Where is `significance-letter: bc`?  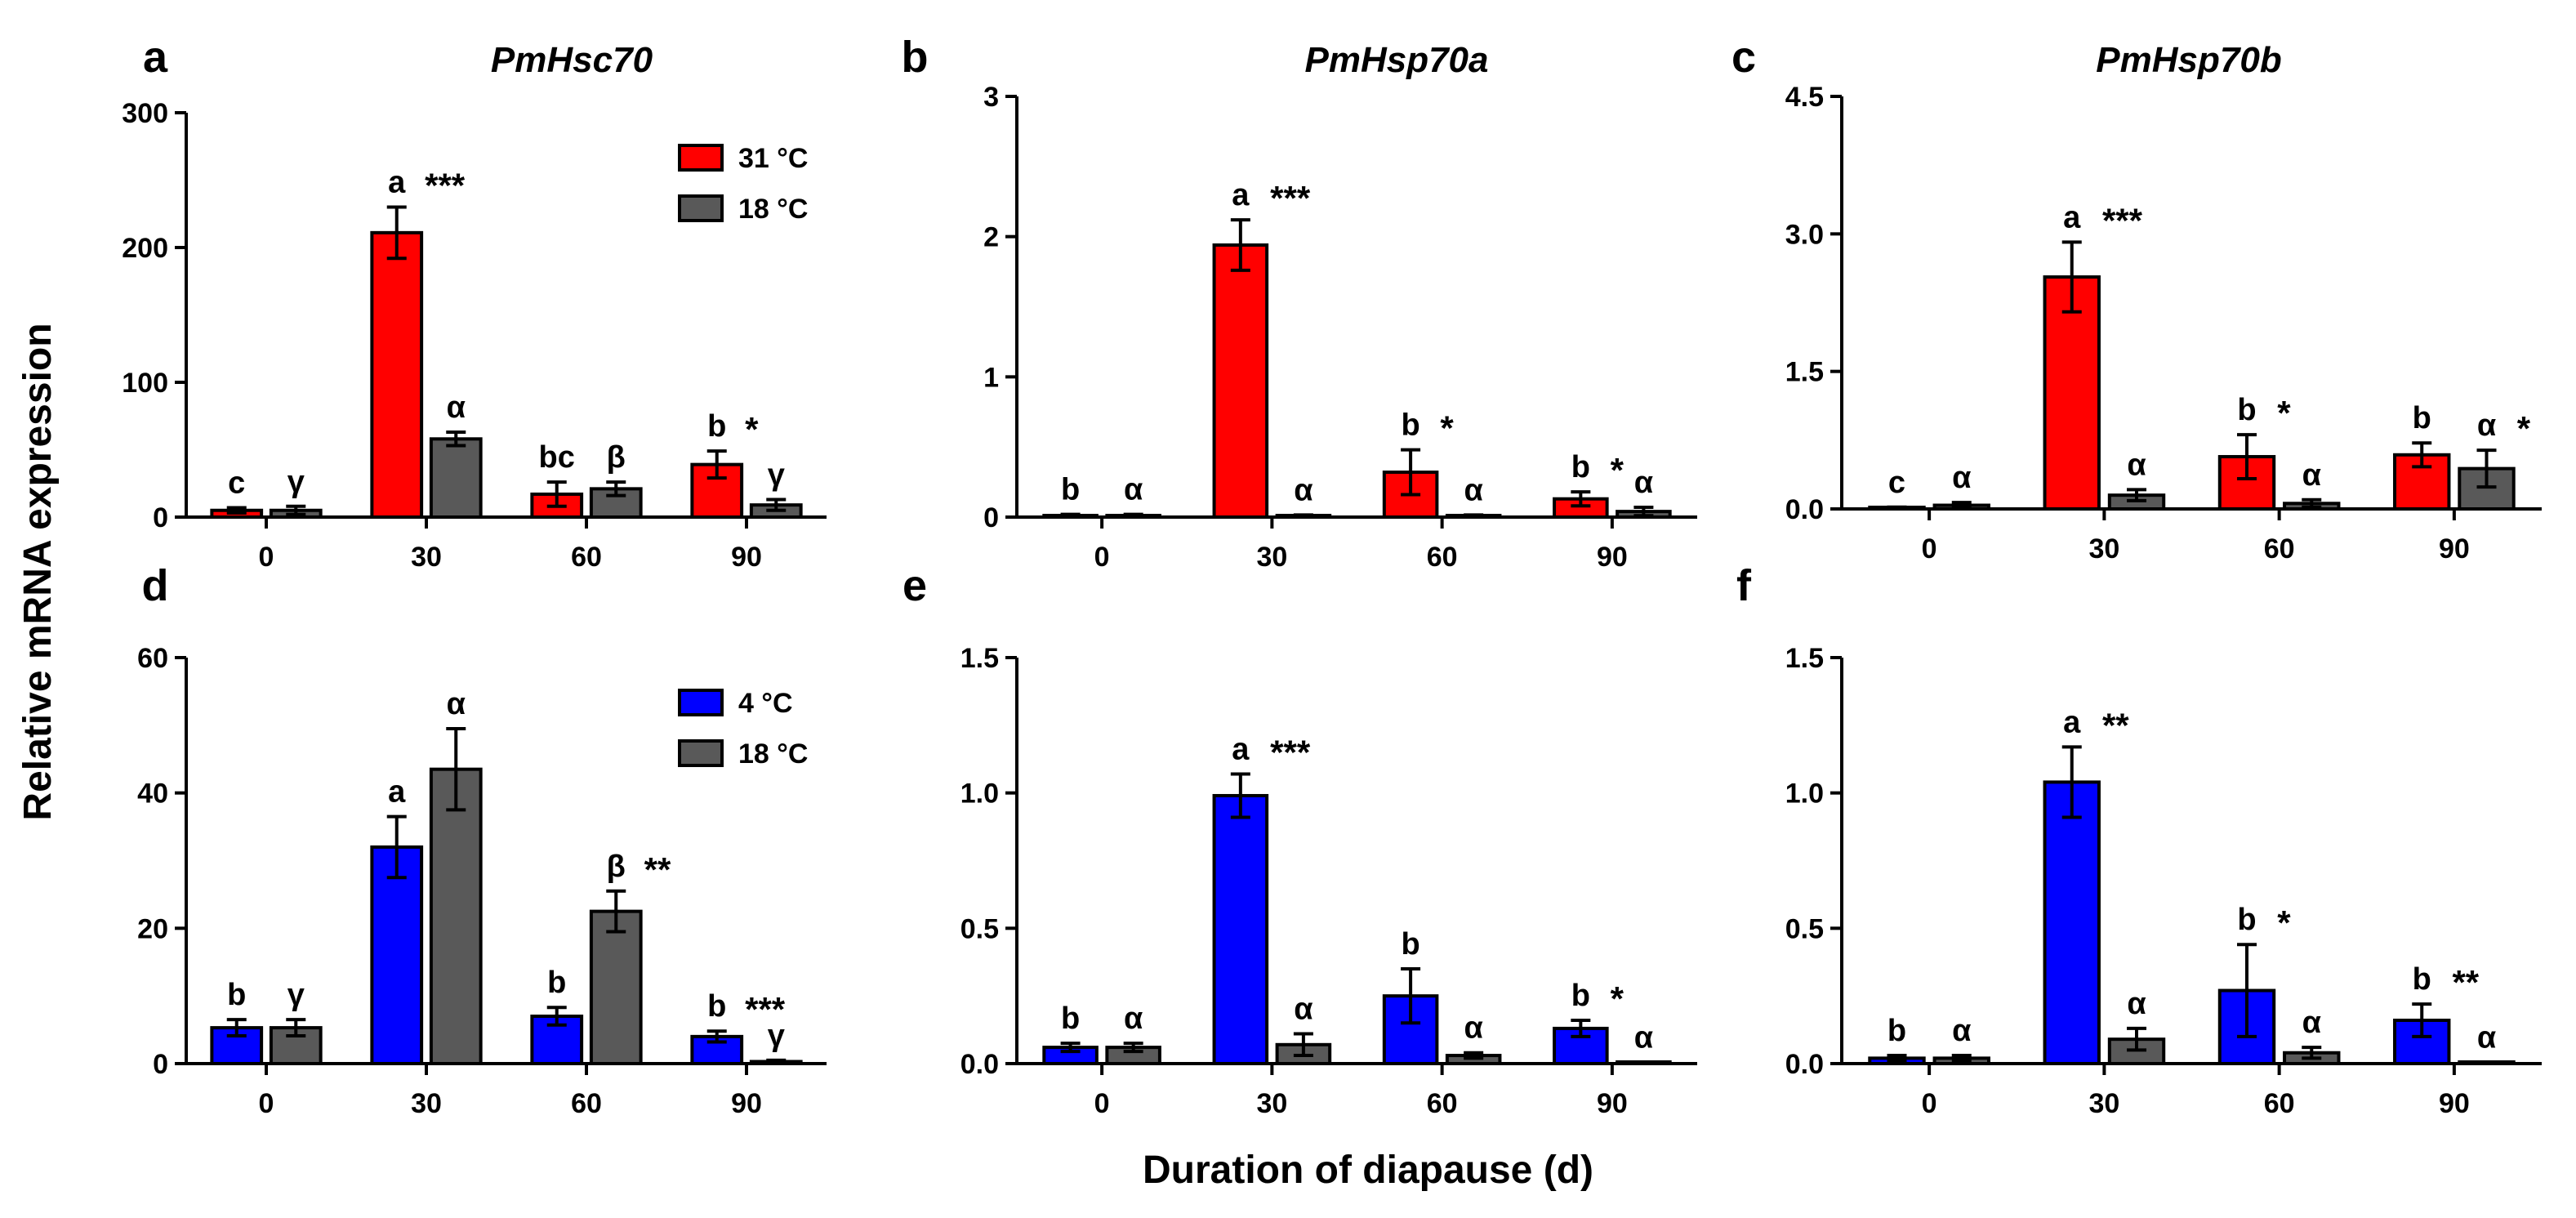
significance-letter: bc is located at coordinates (557, 457).